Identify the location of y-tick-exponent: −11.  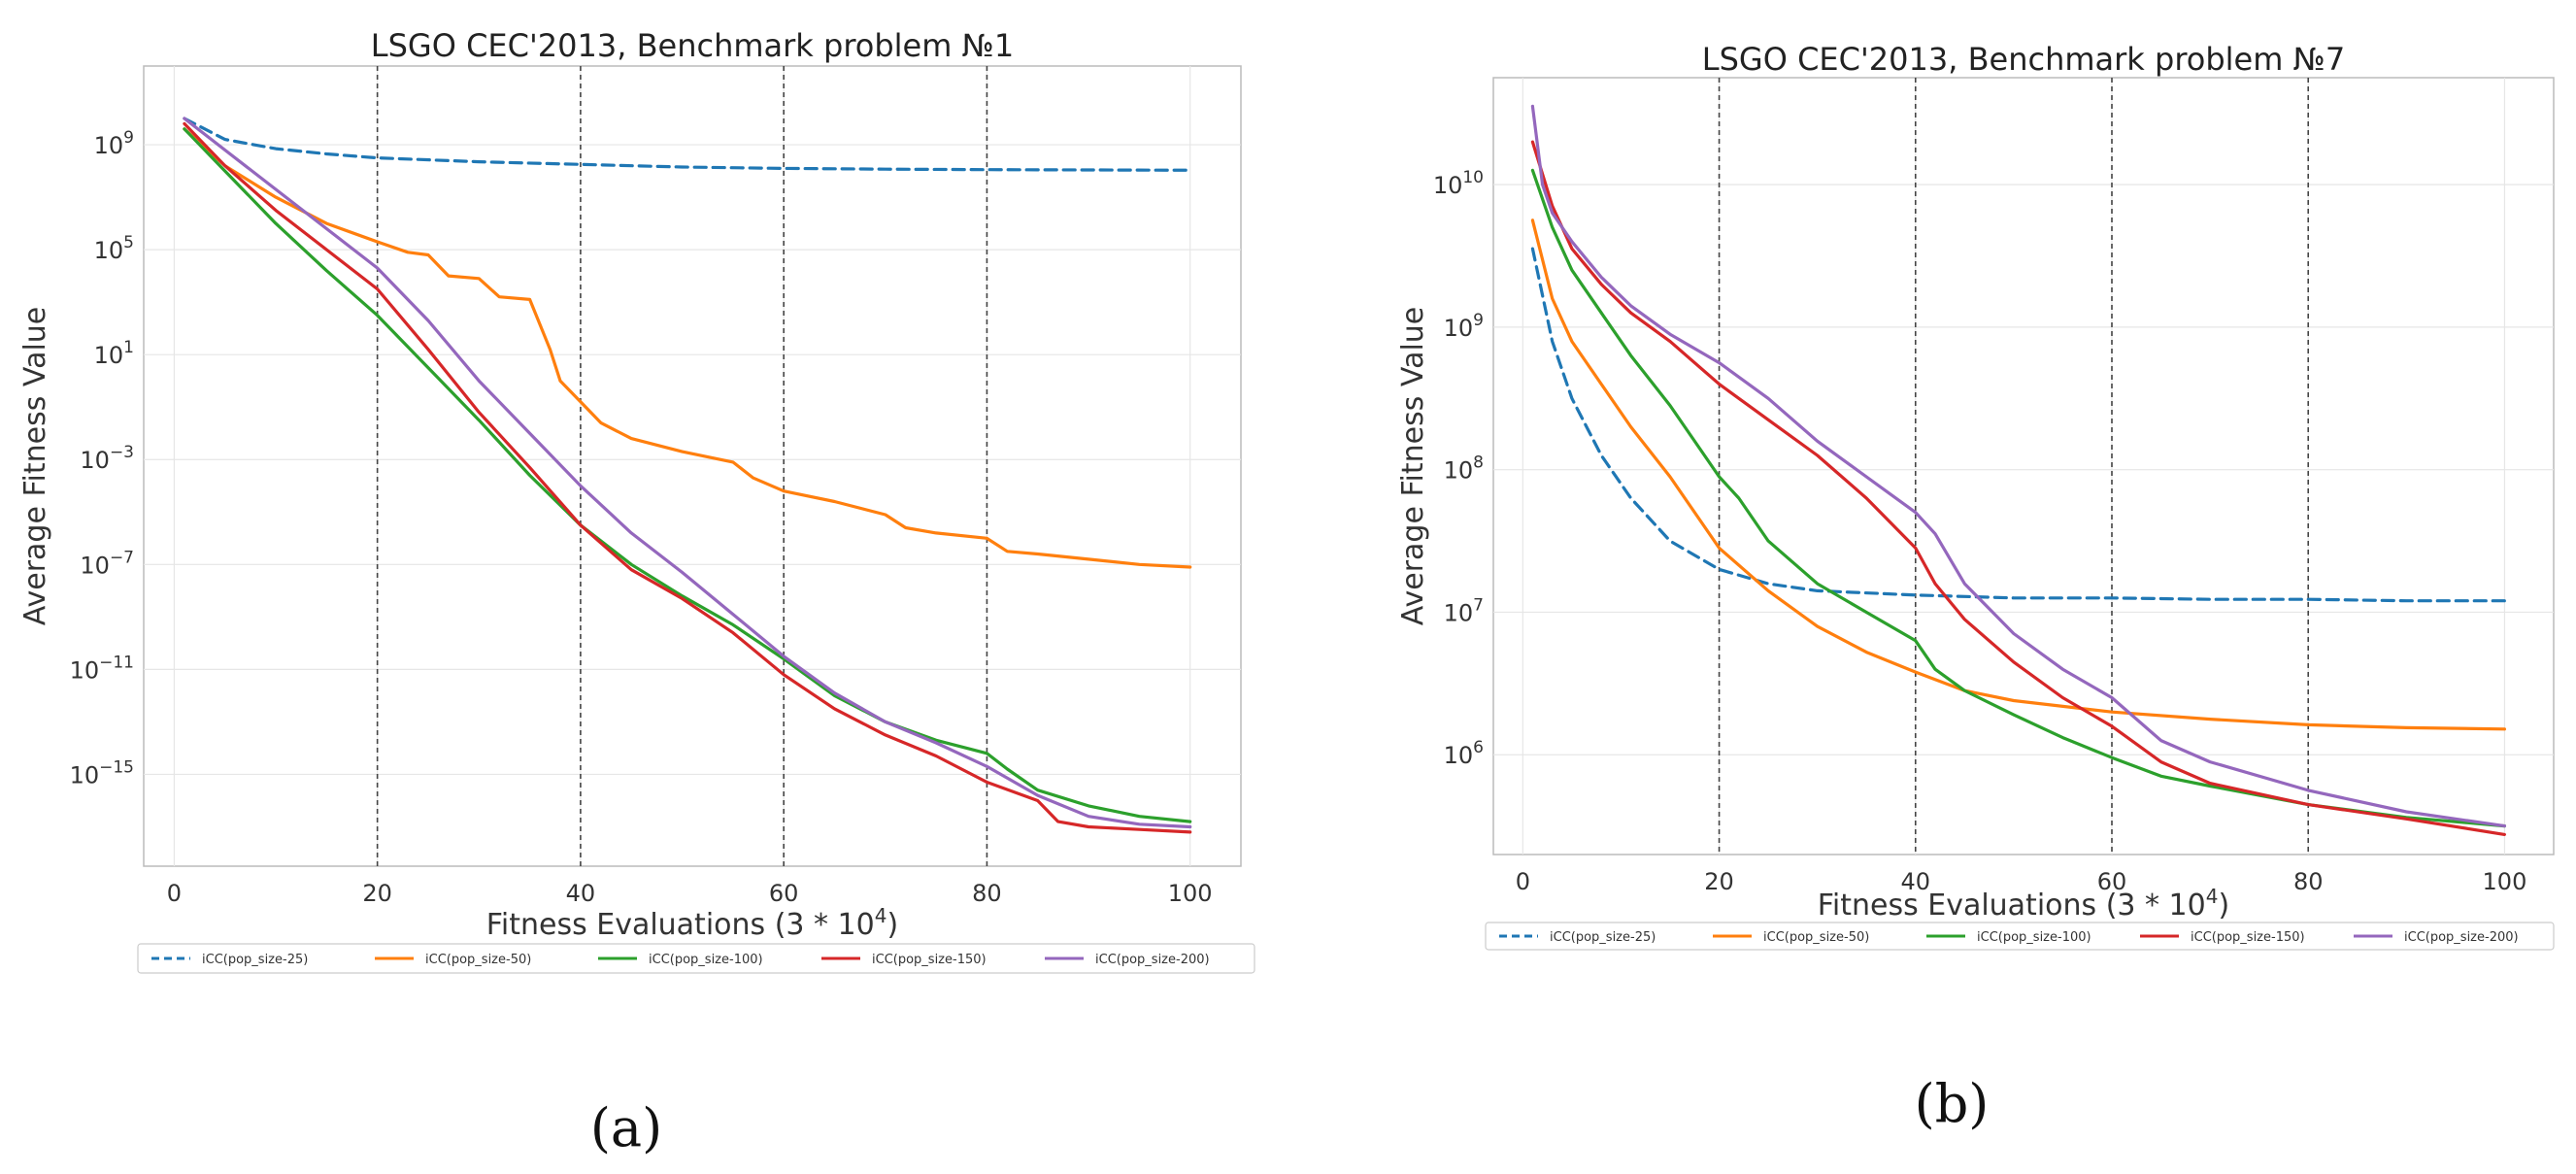
(117, 662).